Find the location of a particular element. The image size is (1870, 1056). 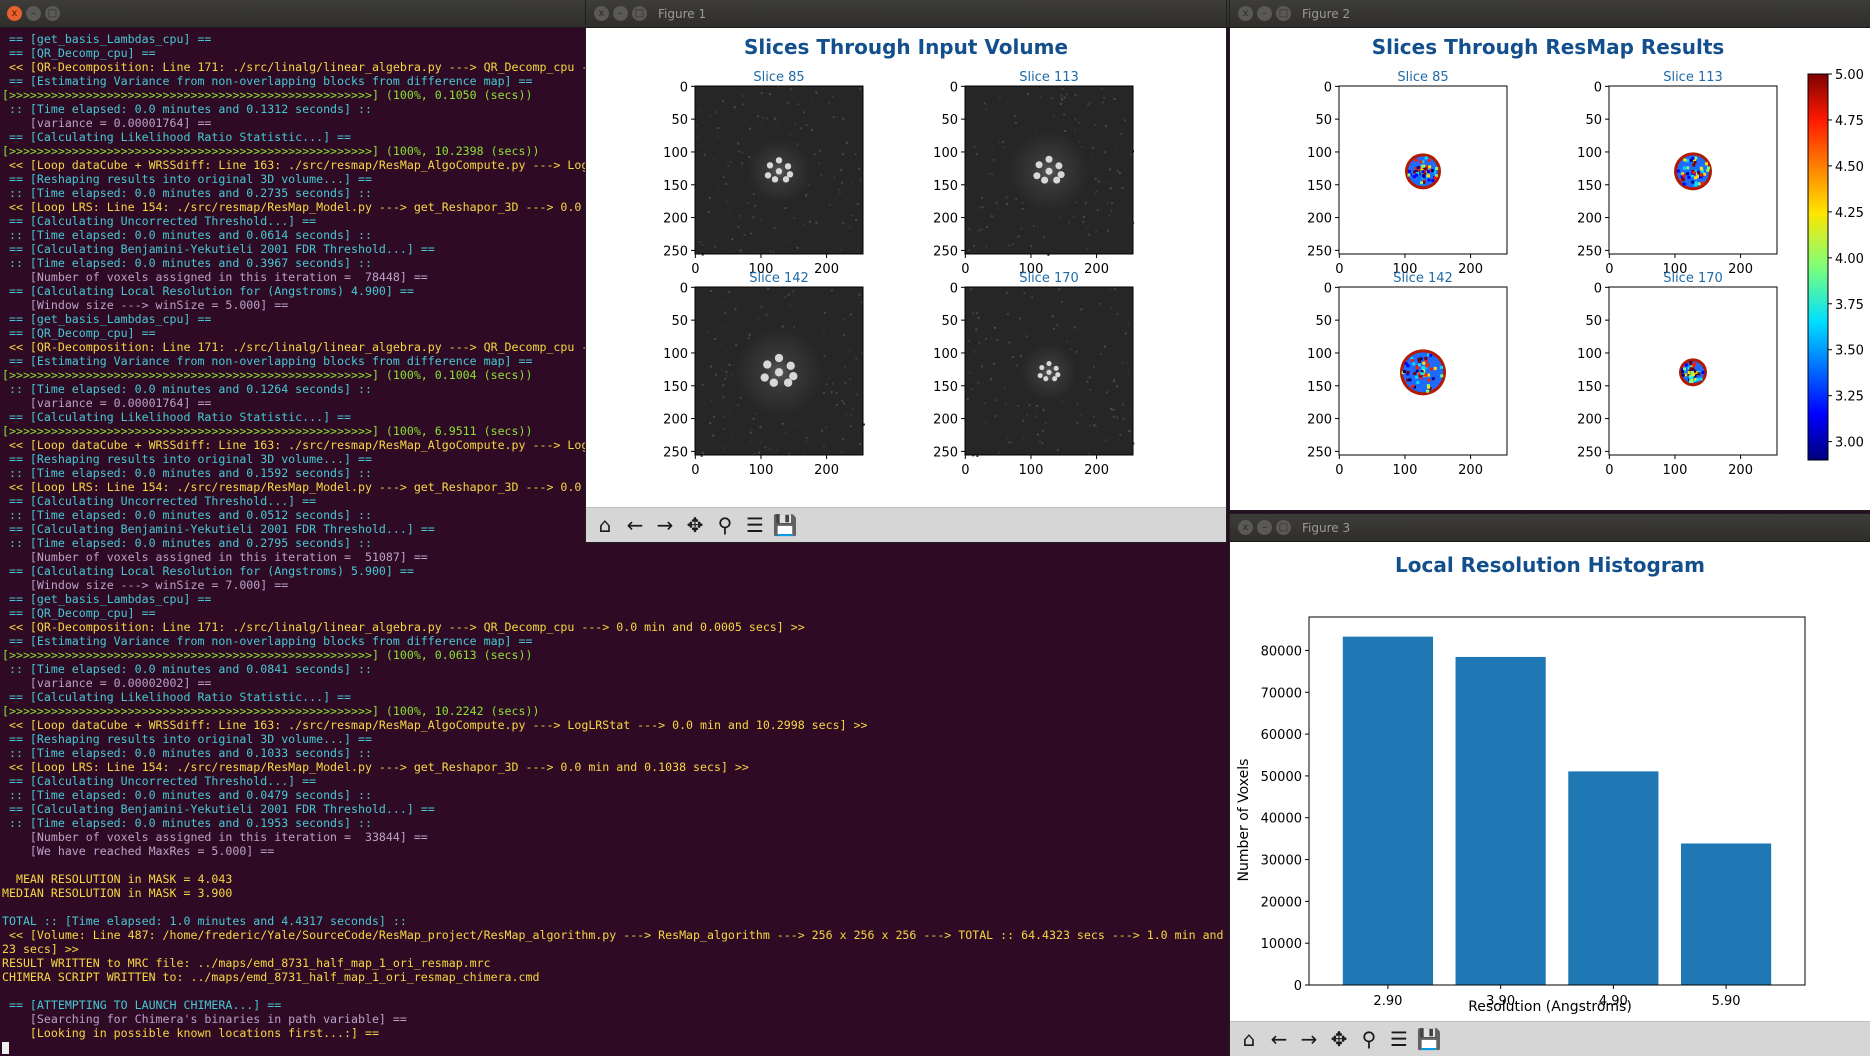

figure-title: Slices Through ResMap Results is located at coordinates (1548, 47).